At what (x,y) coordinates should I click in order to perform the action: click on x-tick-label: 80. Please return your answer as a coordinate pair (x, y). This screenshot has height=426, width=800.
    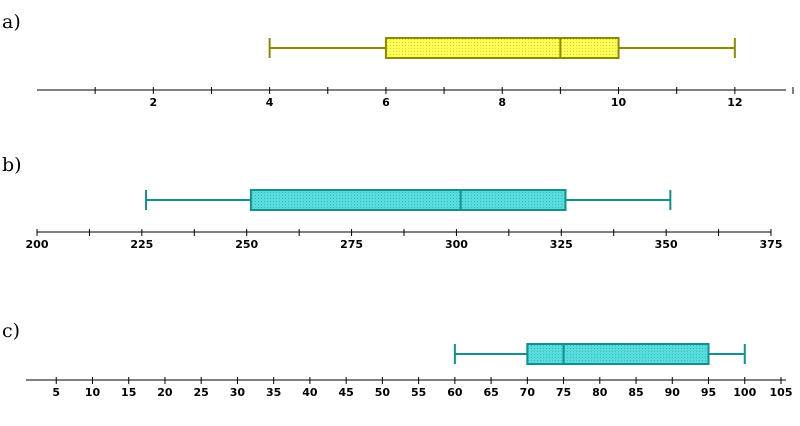
    Looking at the image, I should click on (600, 392).